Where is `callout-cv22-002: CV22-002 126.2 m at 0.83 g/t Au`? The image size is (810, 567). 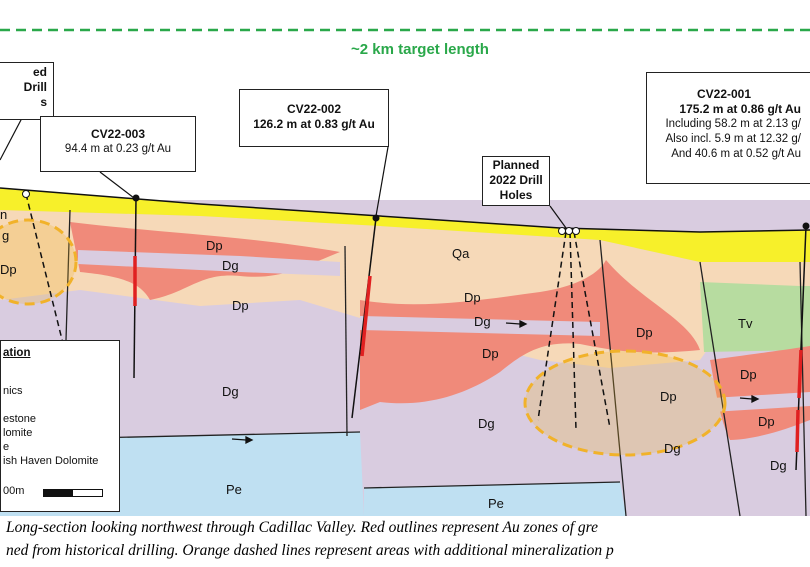 callout-cv22-002: CV22-002 126.2 m at 0.83 g/t Au is located at coordinates (314, 118).